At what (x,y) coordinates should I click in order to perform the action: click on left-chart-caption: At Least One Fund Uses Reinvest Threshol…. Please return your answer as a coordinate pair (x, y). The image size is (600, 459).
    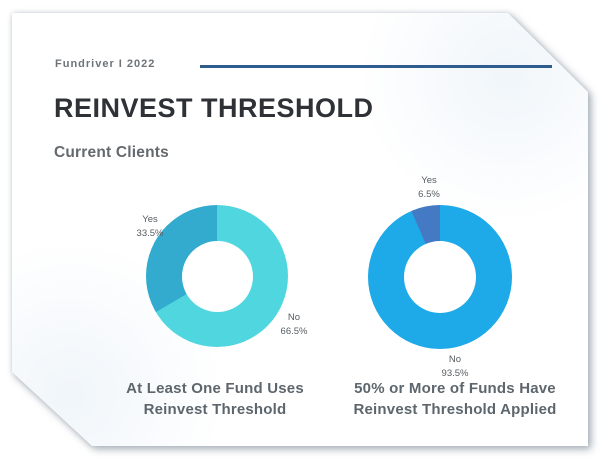
    Looking at the image, I should click on (215, 399).